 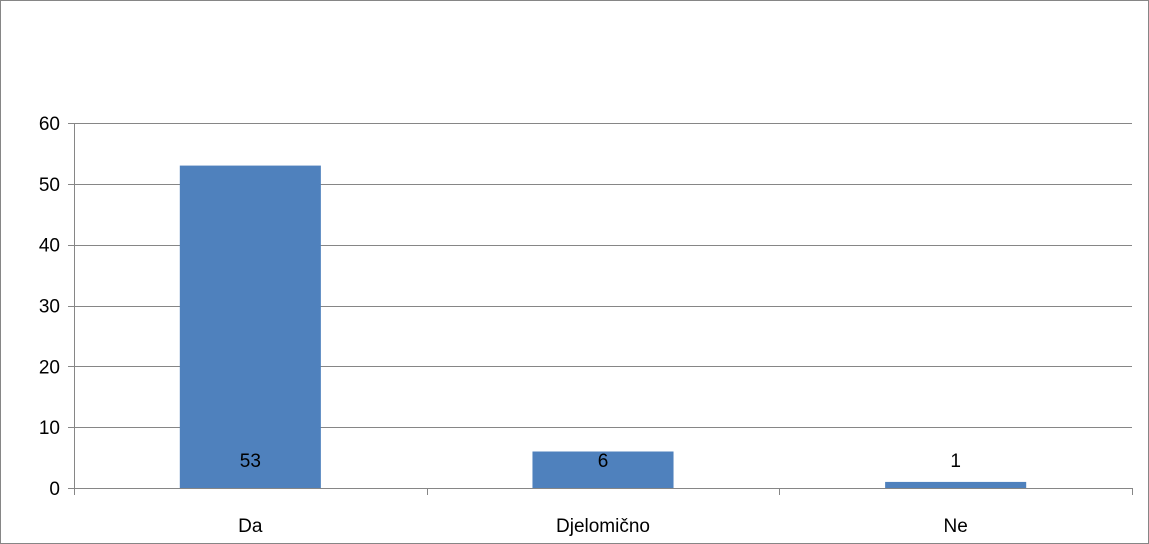 I want to click on y-tick-label: 60, so click(x=49, y=124).